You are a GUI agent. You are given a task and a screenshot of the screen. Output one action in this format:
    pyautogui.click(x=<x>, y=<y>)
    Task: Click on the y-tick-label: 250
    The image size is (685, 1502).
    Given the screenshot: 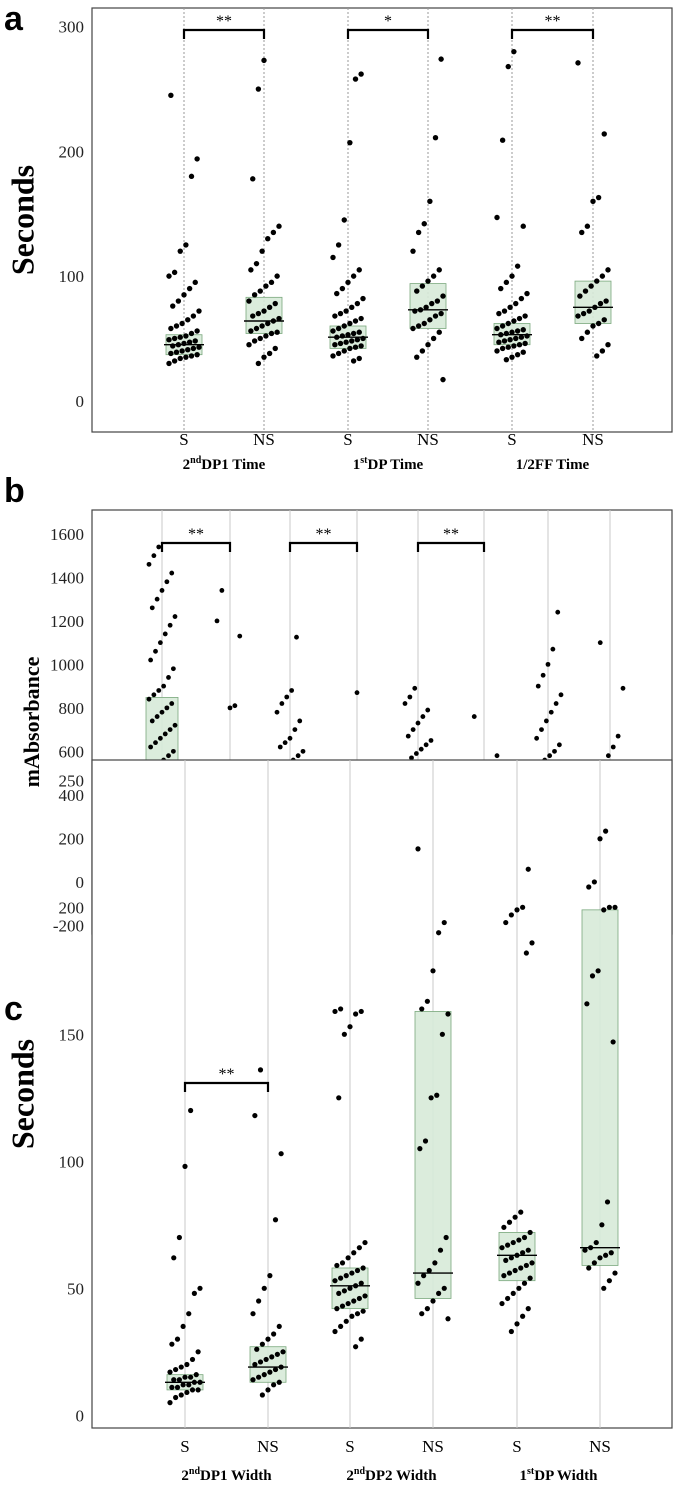 What is the action you would take?
    pyautogui.click(x=72, y=780)
    